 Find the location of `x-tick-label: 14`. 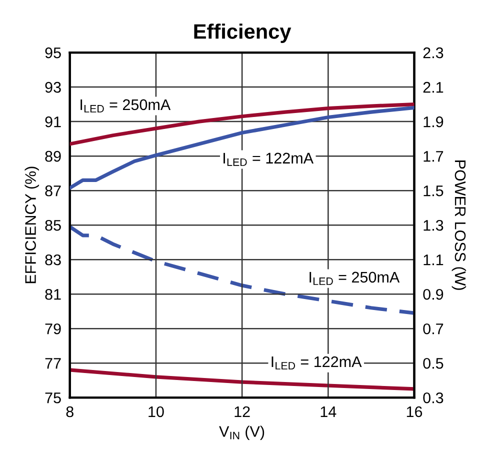

x-tick-label: 14 is located at coordinates (328, 411).